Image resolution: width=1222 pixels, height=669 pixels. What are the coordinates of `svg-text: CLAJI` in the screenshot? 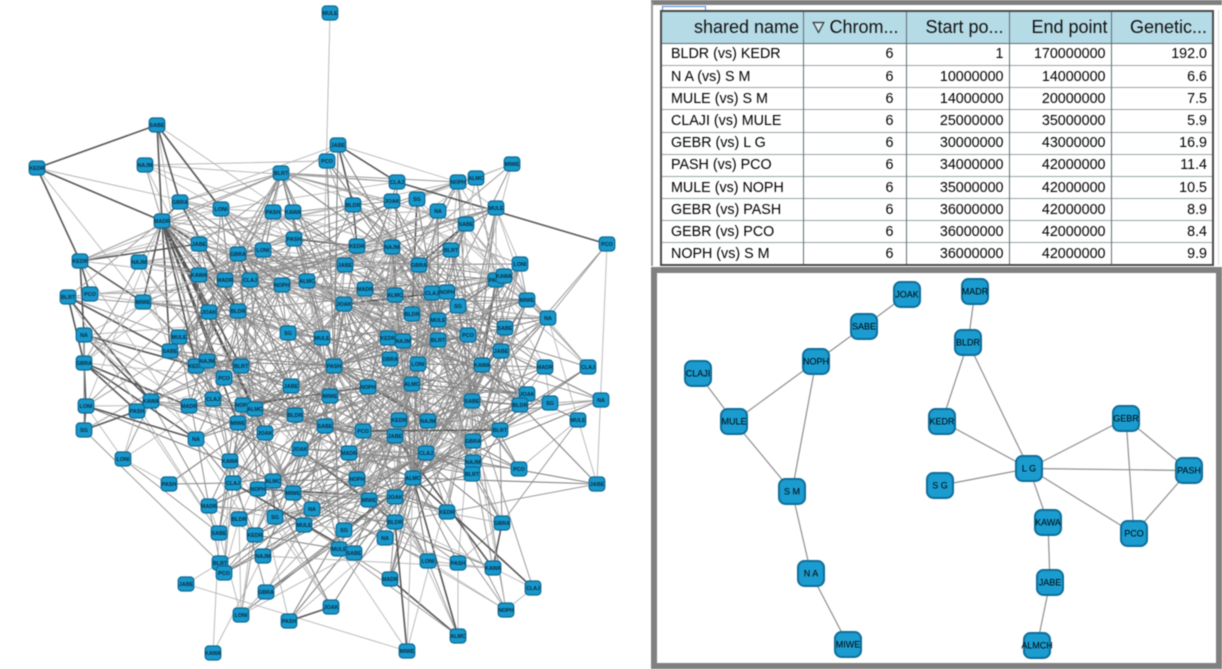 It's located at (698, 373).